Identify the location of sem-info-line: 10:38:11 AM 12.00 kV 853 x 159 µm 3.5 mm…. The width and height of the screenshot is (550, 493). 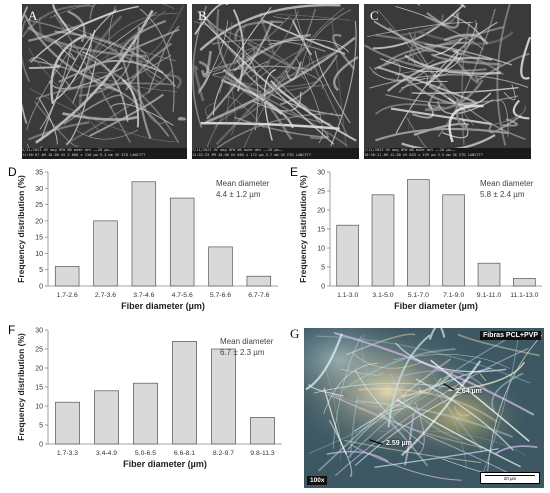
(423, 155).